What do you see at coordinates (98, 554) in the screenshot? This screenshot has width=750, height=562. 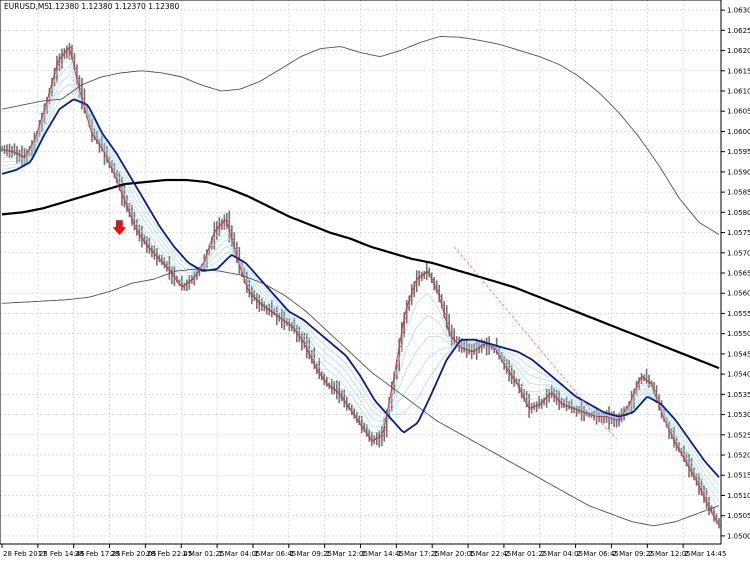 I see `x-tick-label: 28 Feb 17:25` at bounding box center [98, 554].